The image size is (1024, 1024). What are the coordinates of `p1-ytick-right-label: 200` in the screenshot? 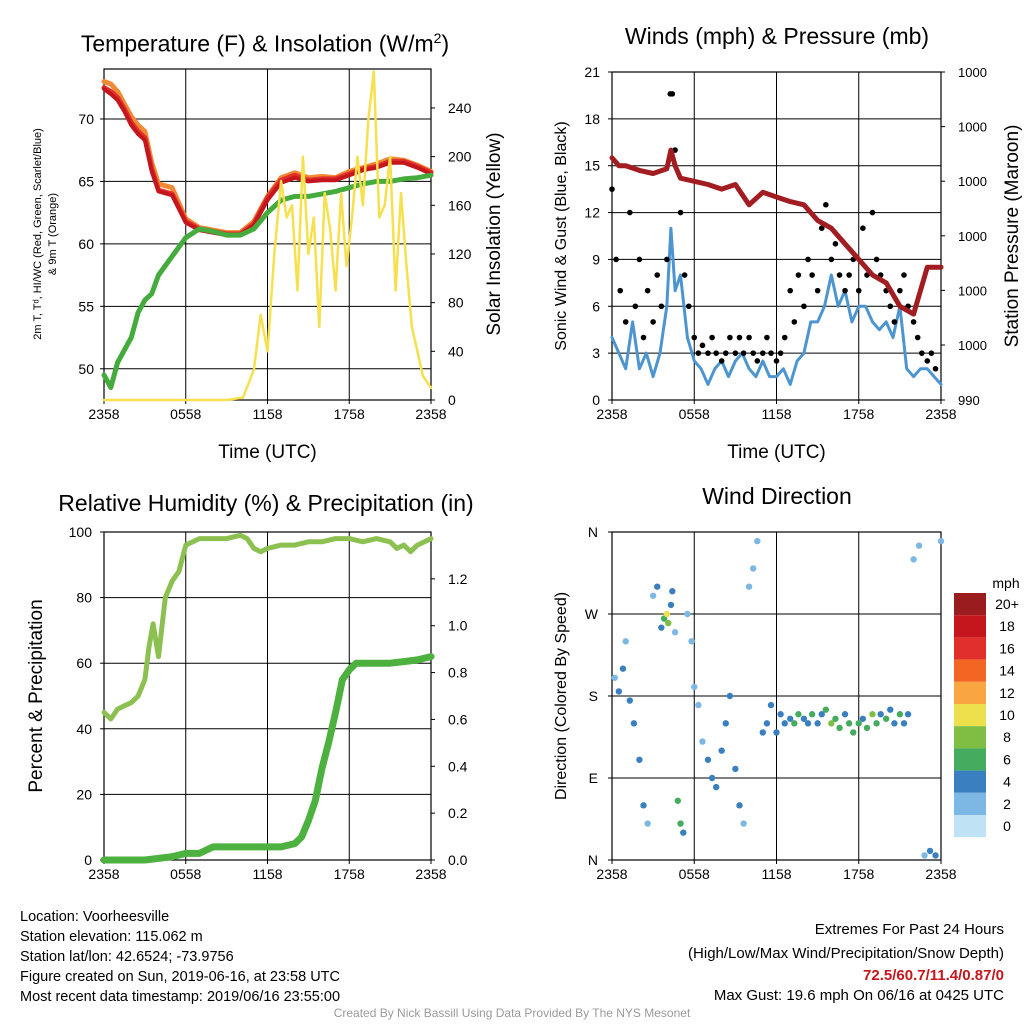 It's located at (460, 157).